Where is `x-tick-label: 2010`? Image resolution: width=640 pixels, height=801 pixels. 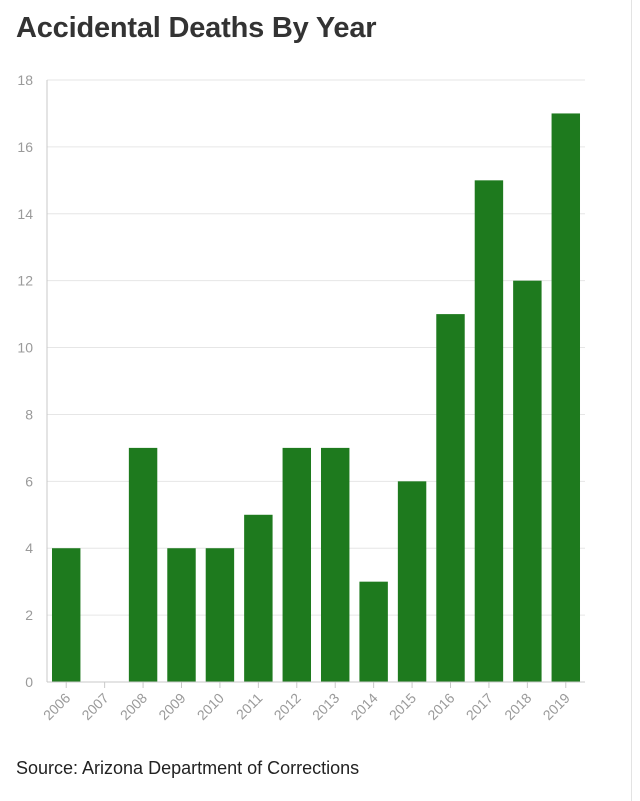 x-tick-label: 2010 is located at coordinates (210, 706).